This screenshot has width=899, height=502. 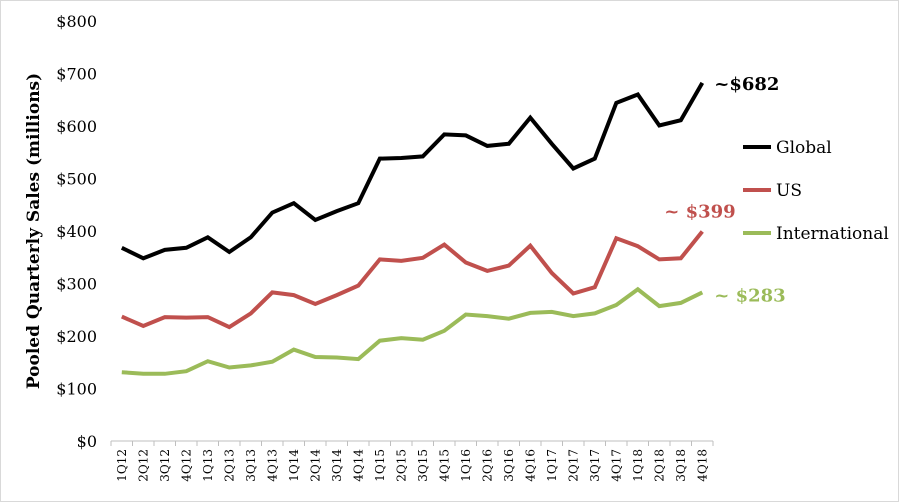 I want to click on x-tick-label: 1Q12, so click(x=122, y=465).